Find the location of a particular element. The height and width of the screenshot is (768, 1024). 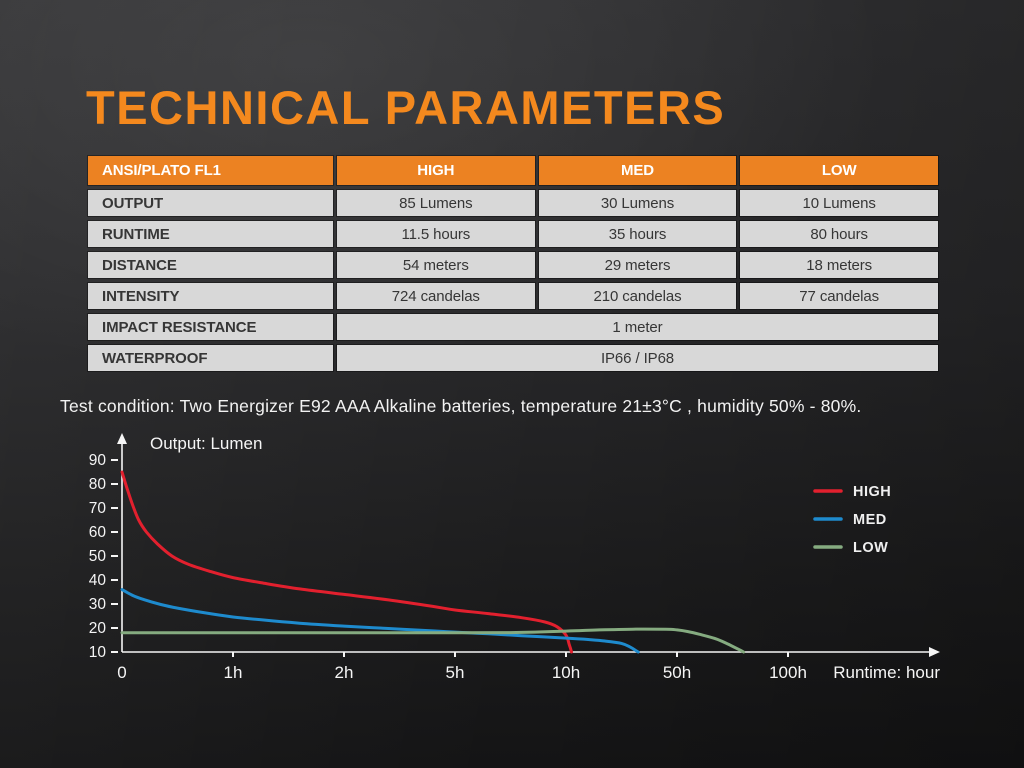

row-label-waterproof: WATERPROOF is located at coordinates (210, 358).